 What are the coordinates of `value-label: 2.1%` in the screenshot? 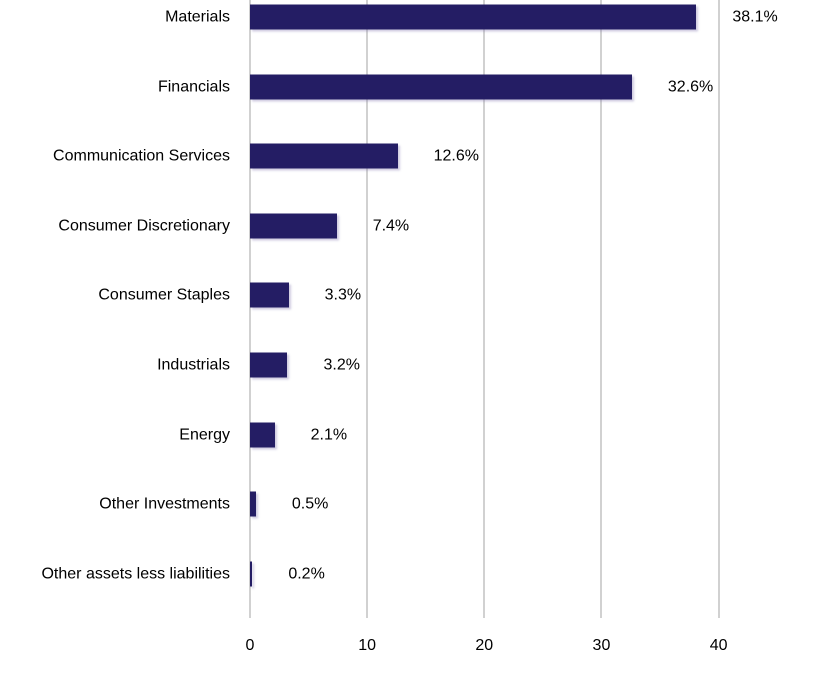 It's located at (329, 435).